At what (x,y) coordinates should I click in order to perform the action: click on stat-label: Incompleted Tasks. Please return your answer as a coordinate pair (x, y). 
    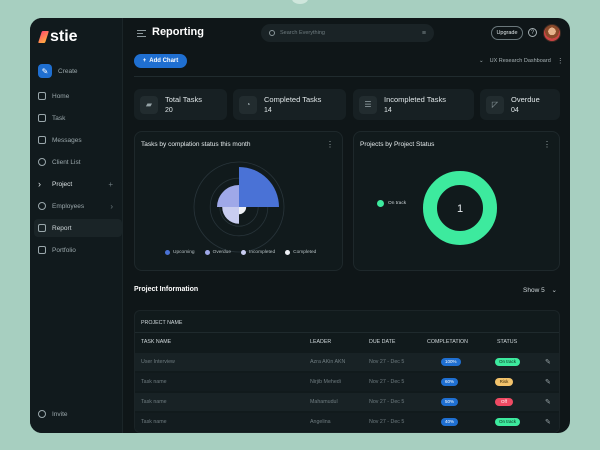
    Looking at the image, I should click on (415, 99).